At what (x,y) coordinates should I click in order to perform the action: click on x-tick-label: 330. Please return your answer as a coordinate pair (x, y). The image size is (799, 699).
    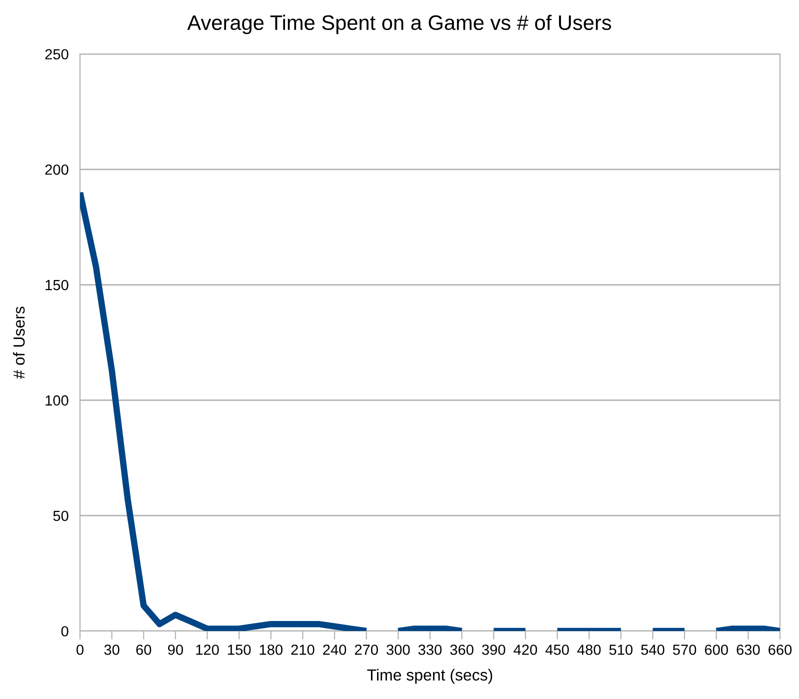
    Looking at the image, I should click on (430, 649).